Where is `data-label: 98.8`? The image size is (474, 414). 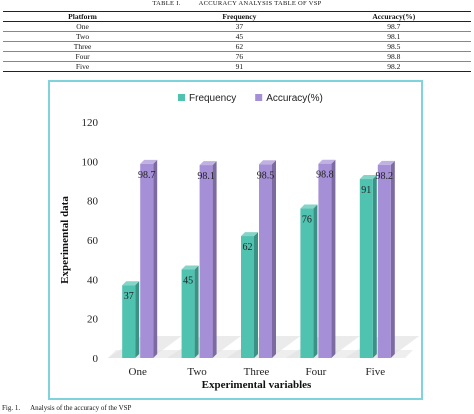 data-label: 98.8 is located at coordinates (325, 175).